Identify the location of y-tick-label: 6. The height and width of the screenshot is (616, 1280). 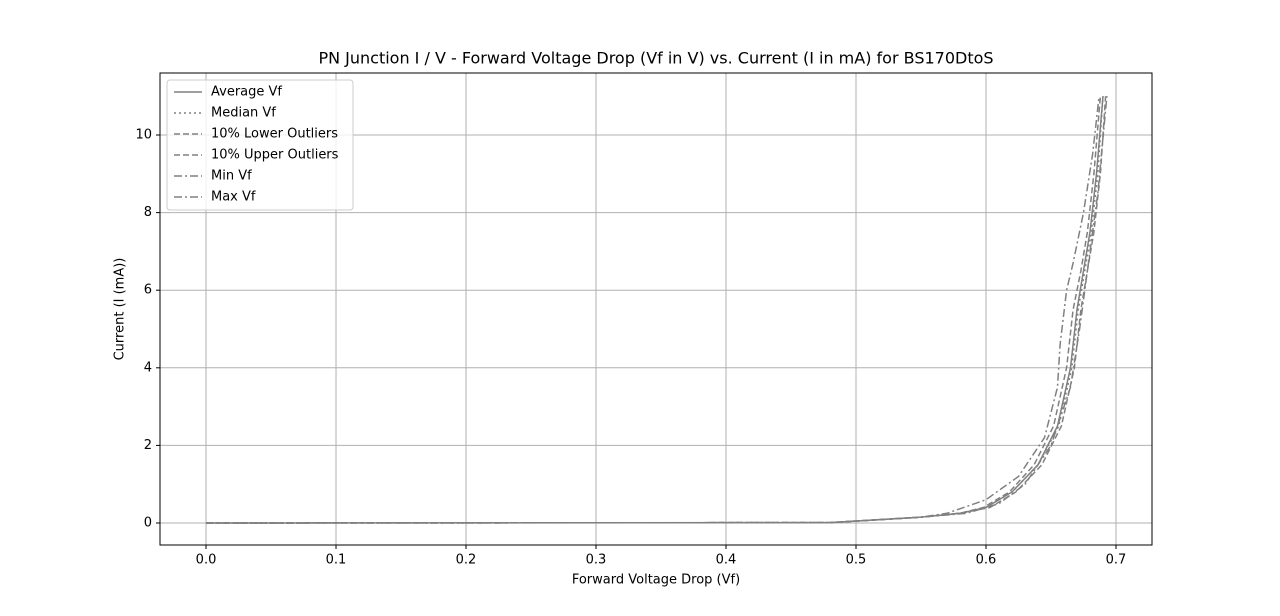
(148, 290).